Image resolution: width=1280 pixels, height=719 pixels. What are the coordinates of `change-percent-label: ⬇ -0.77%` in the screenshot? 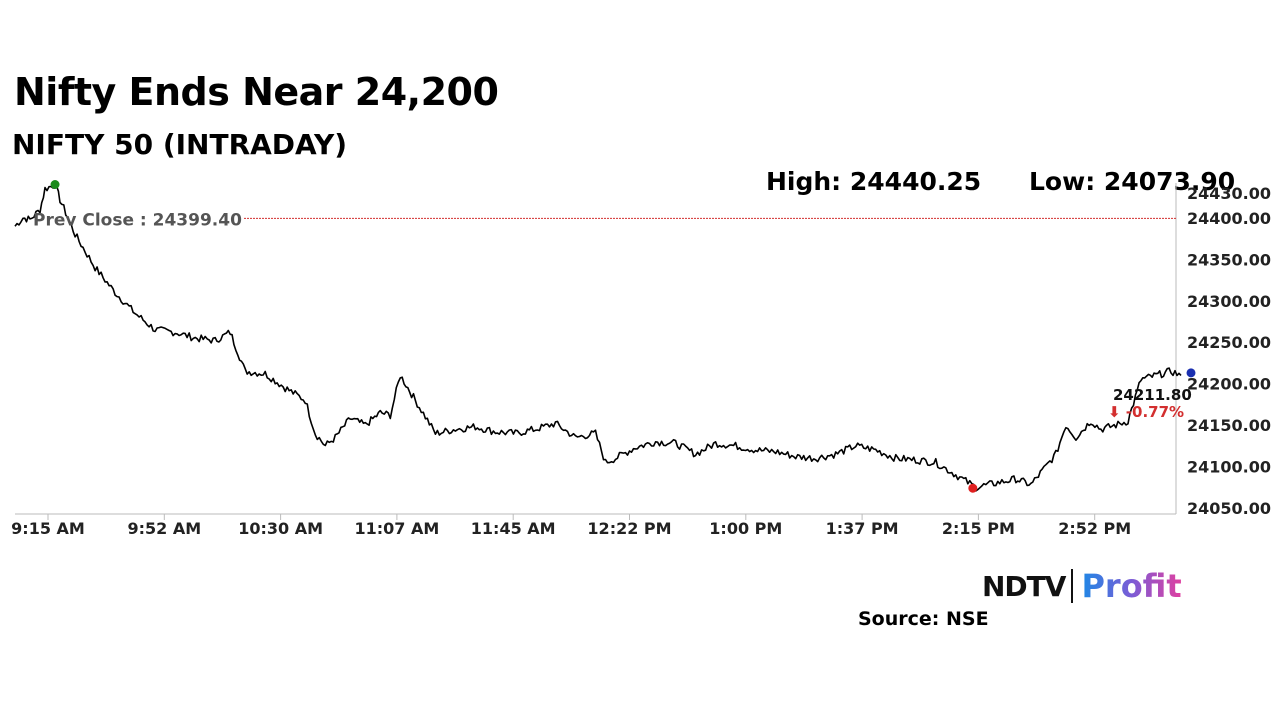 It's located at (1146, 412).